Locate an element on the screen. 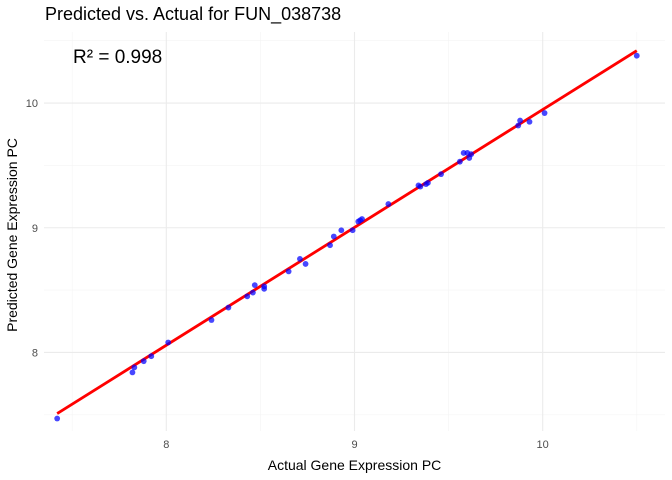  y-tick-label-2: 10 is located at coordinates (32, 104).